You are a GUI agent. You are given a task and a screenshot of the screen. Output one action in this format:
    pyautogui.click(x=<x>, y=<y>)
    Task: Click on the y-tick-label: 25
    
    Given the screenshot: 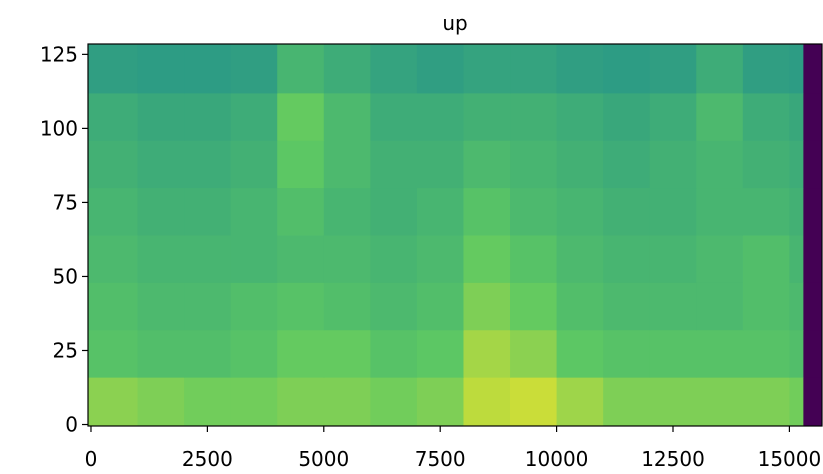 What is the action you would take?
    pyautogui.click(x=65, y=350)
    